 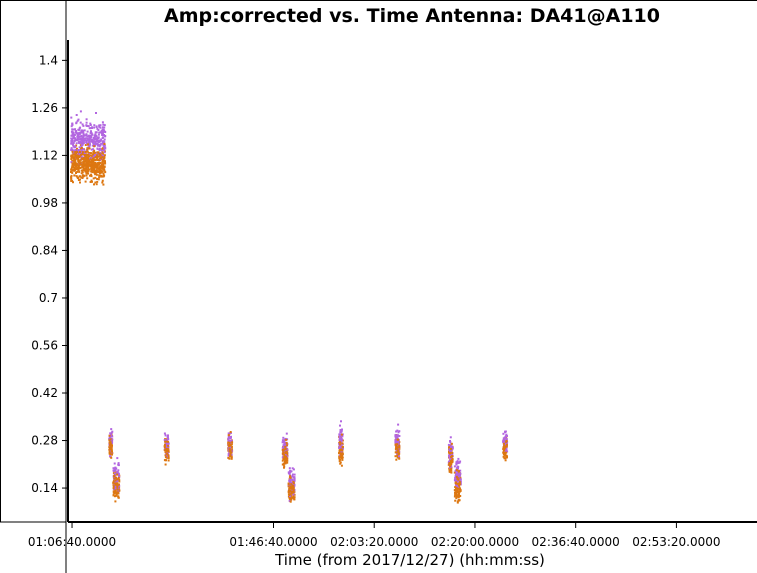 I want to click on y-tick-label: 0.98, so click(x=44, y=203).